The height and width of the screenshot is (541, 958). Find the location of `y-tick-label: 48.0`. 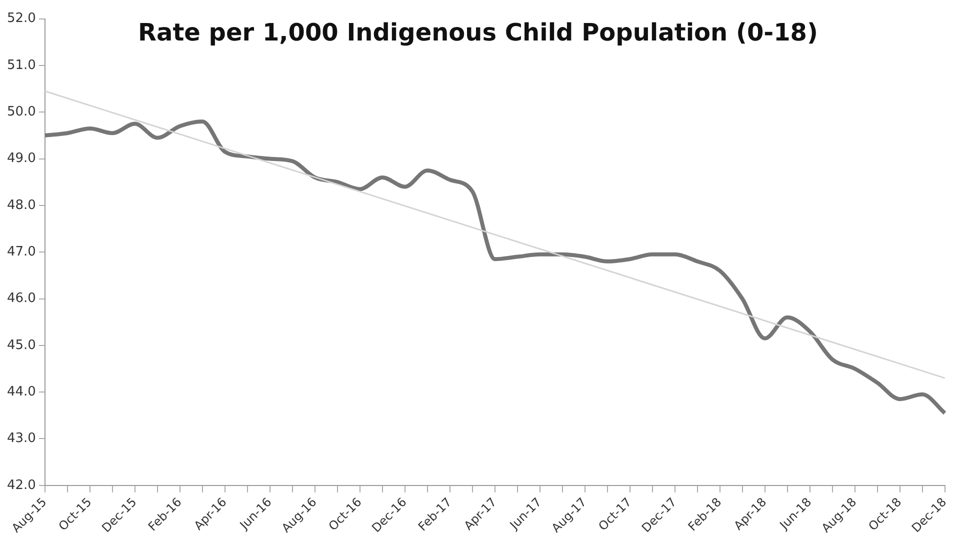

y-tick-label: 48.0 is located at coordinates (21, 205).